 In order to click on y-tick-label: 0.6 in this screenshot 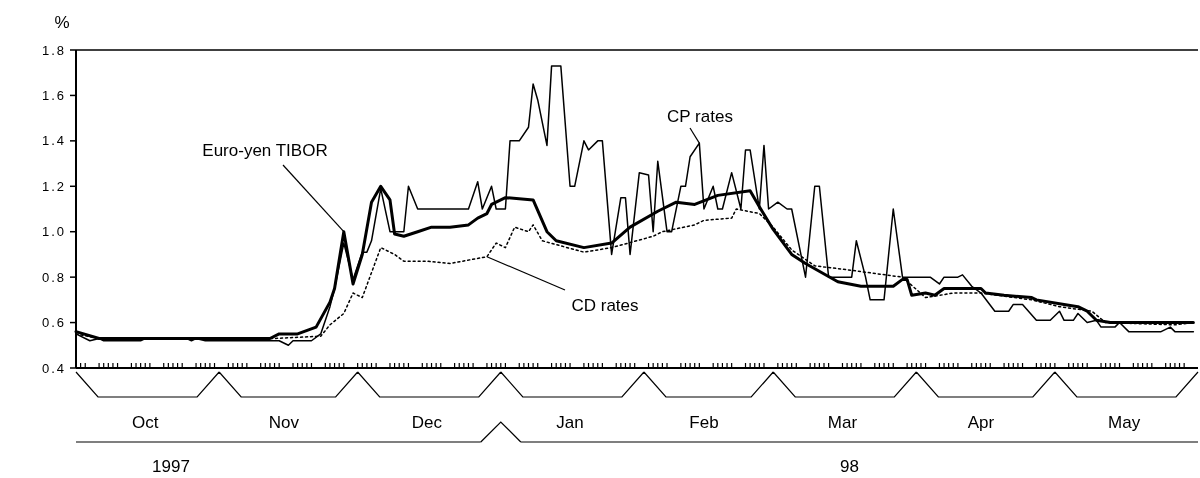, I will do `click(53, 323)`.